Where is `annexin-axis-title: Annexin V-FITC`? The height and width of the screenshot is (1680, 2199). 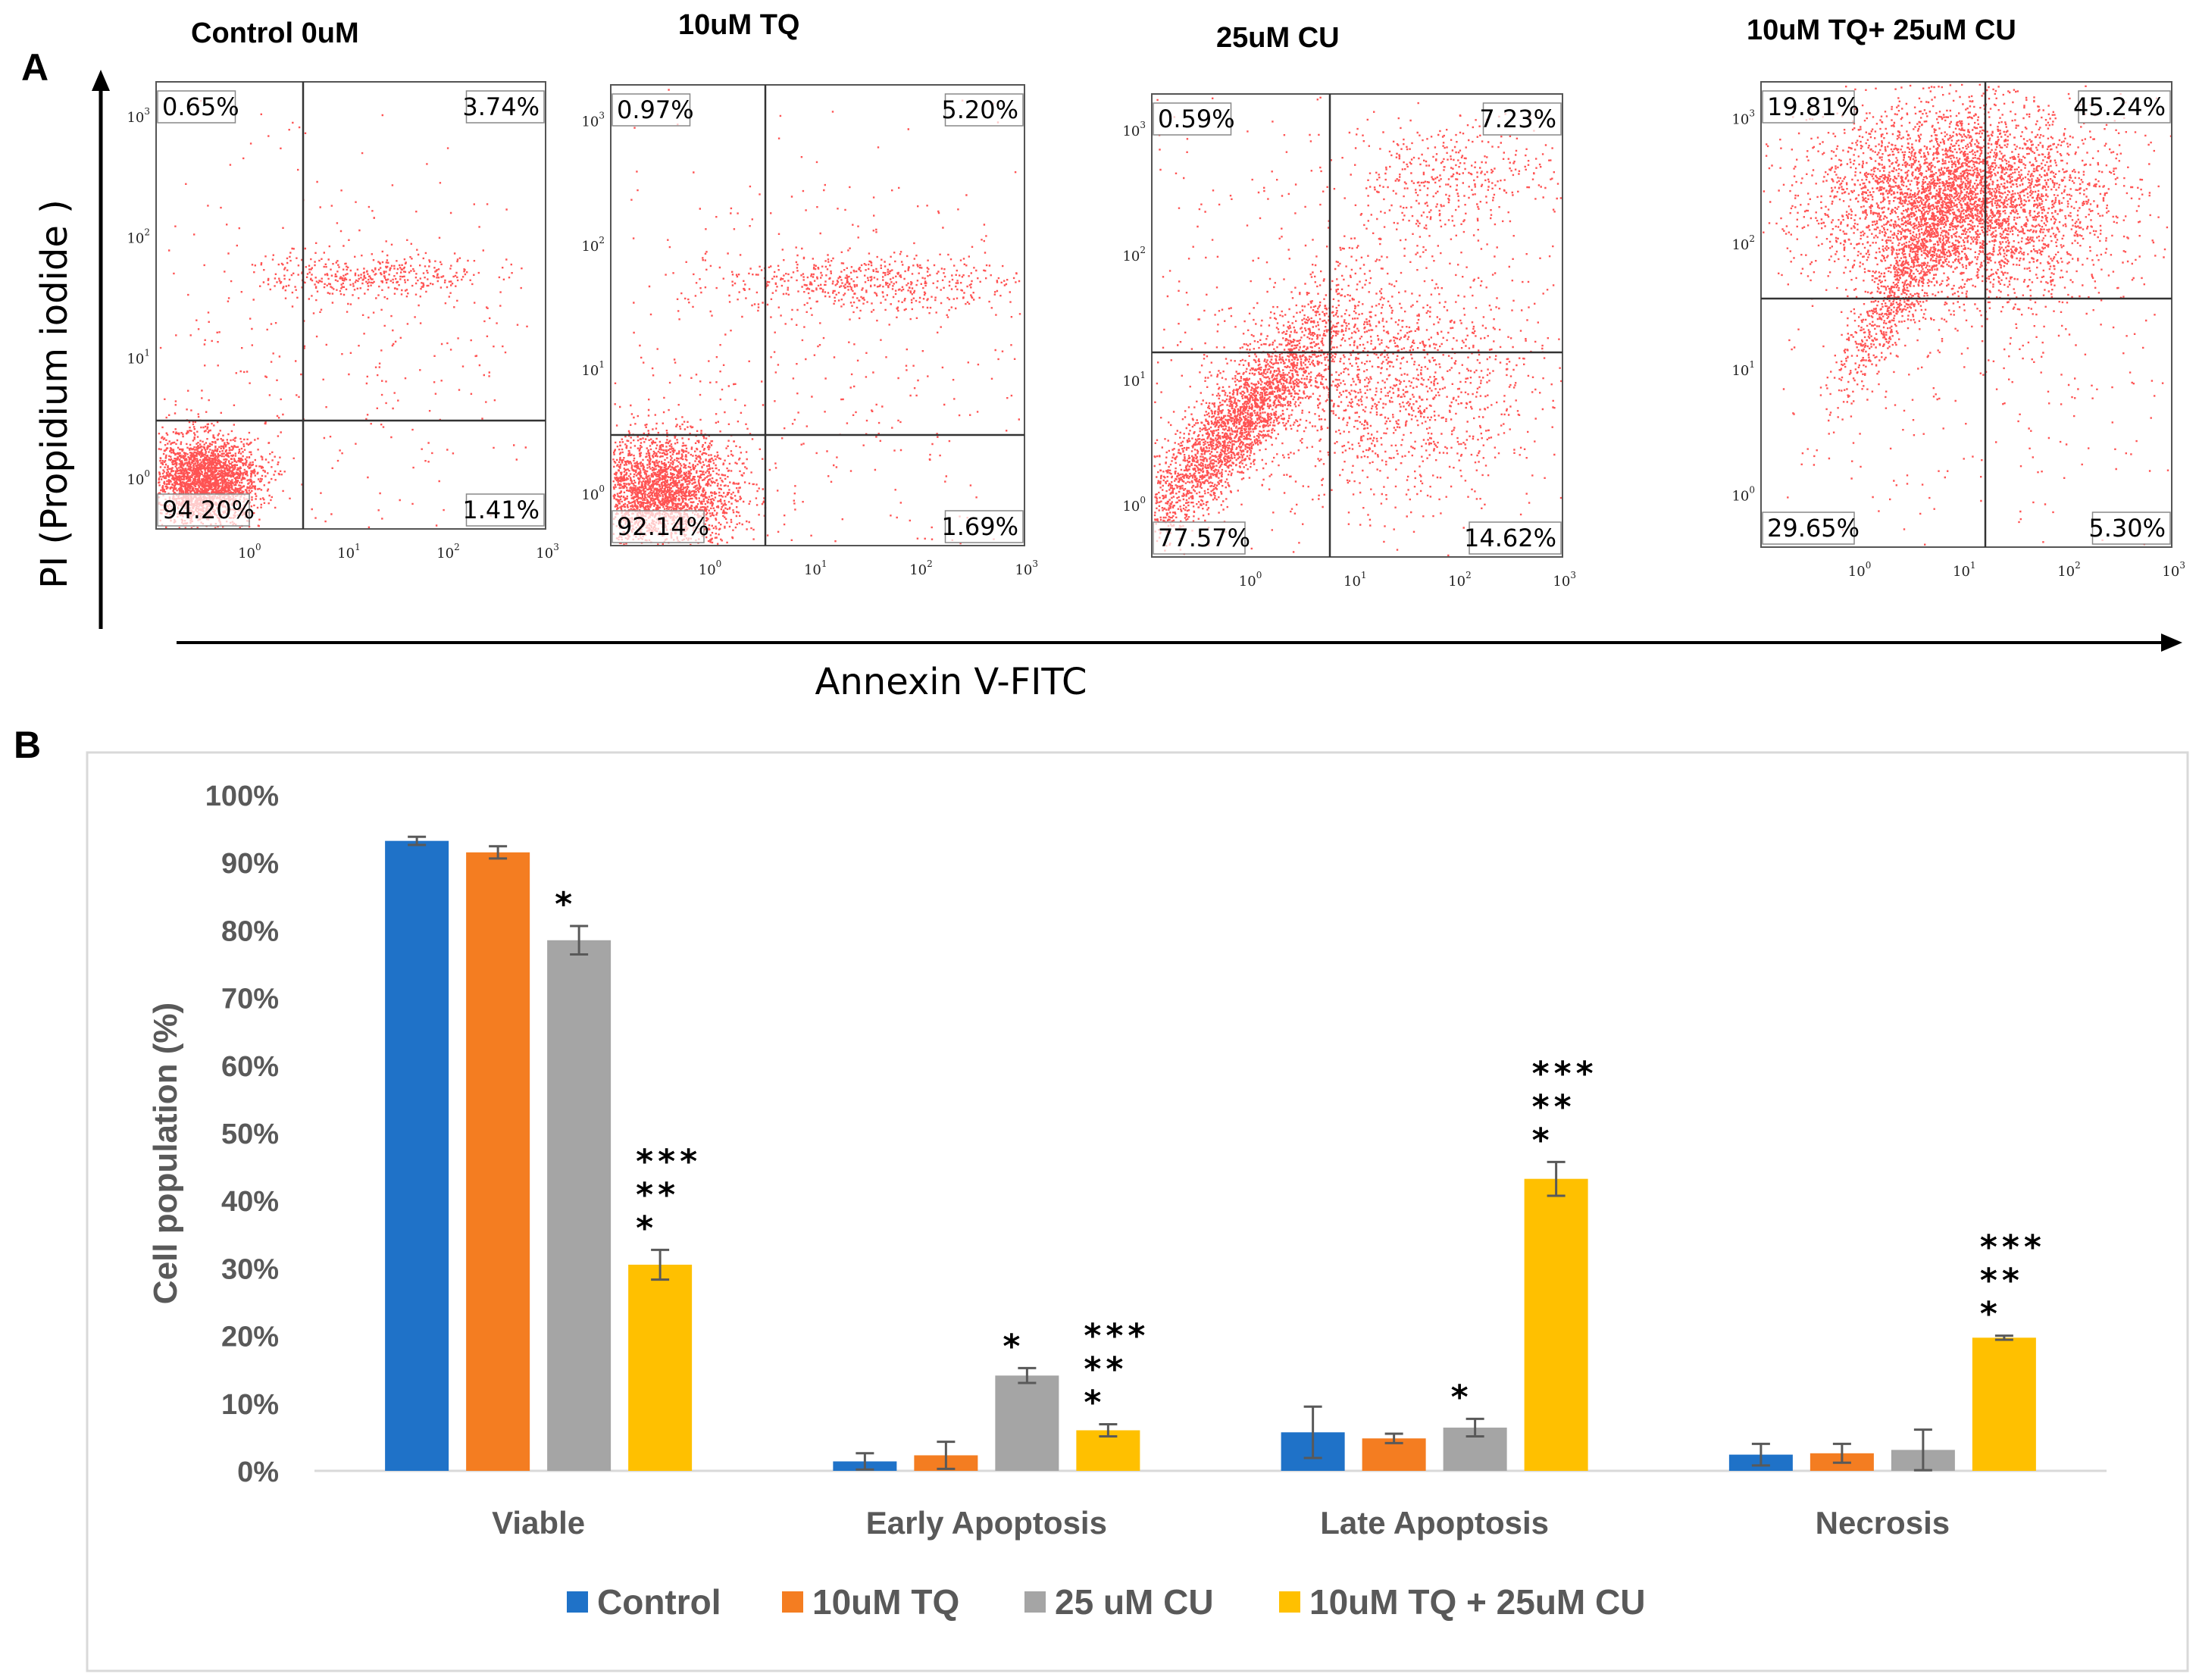
annexin-axis-title: Annexin V-FITC is located at coordinates (951, 682).